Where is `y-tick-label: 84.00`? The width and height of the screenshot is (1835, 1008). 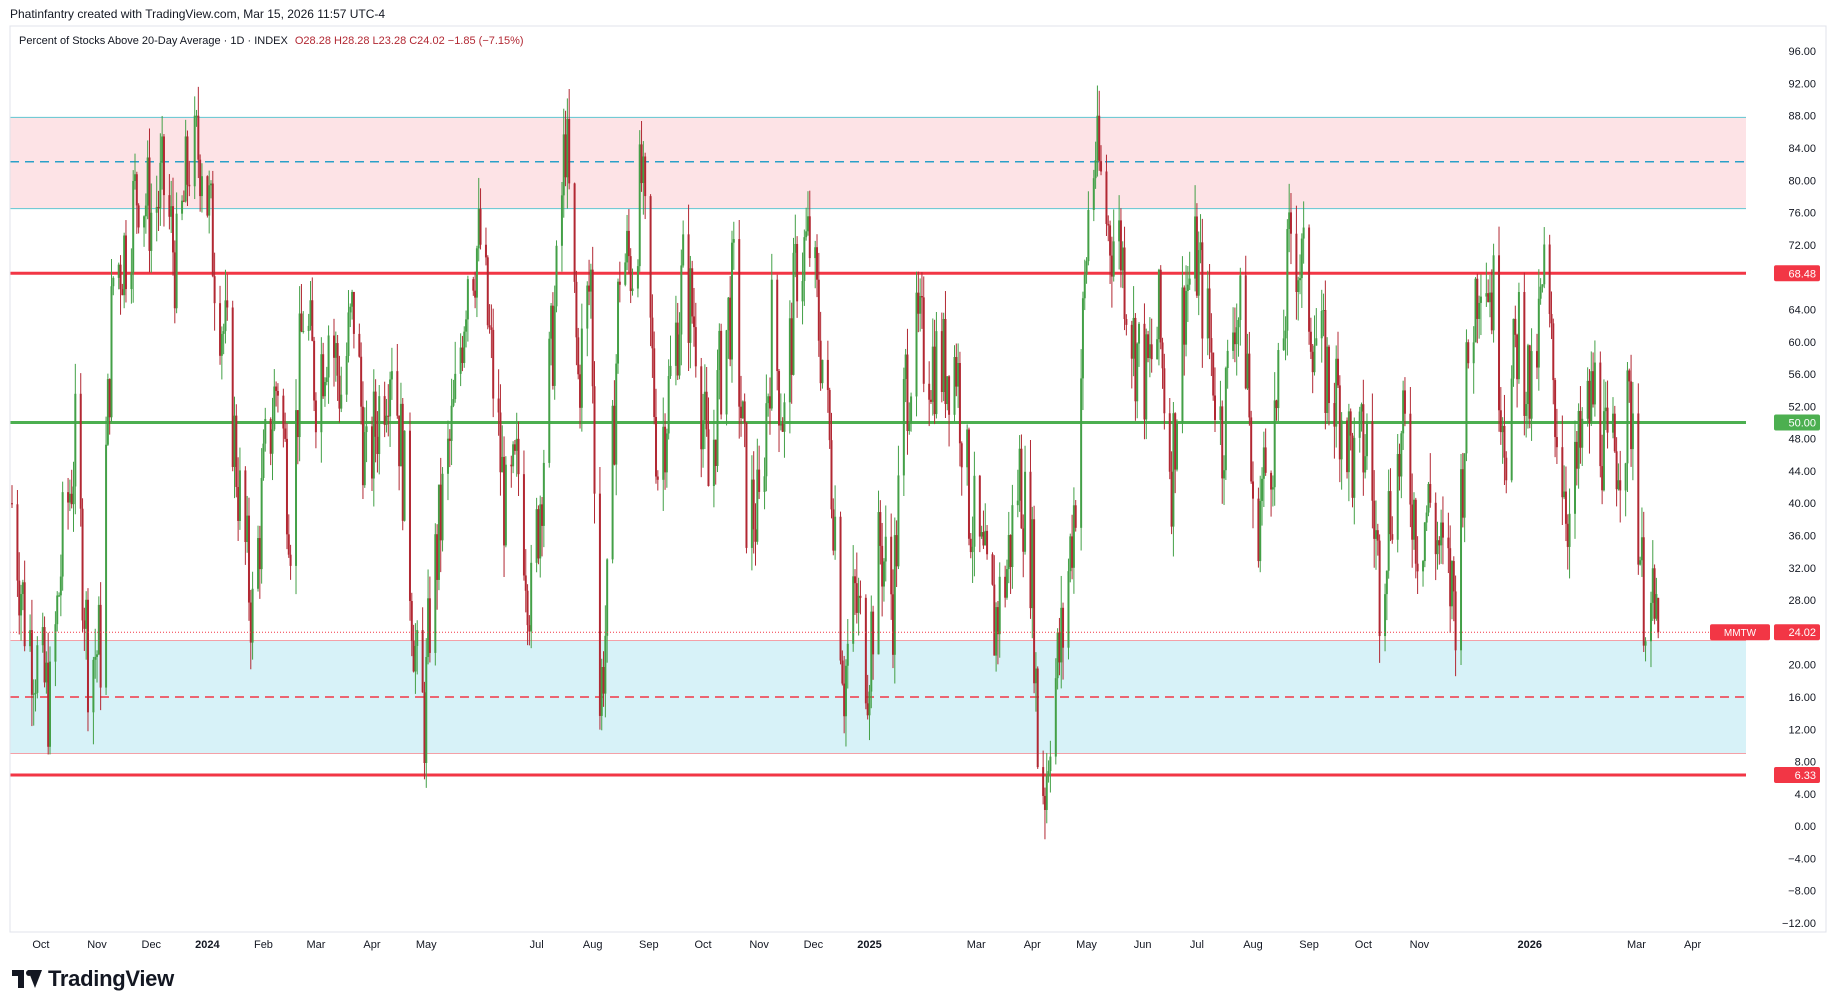
y-tick-label: 84.00 is located at coordinates (1802, 149).